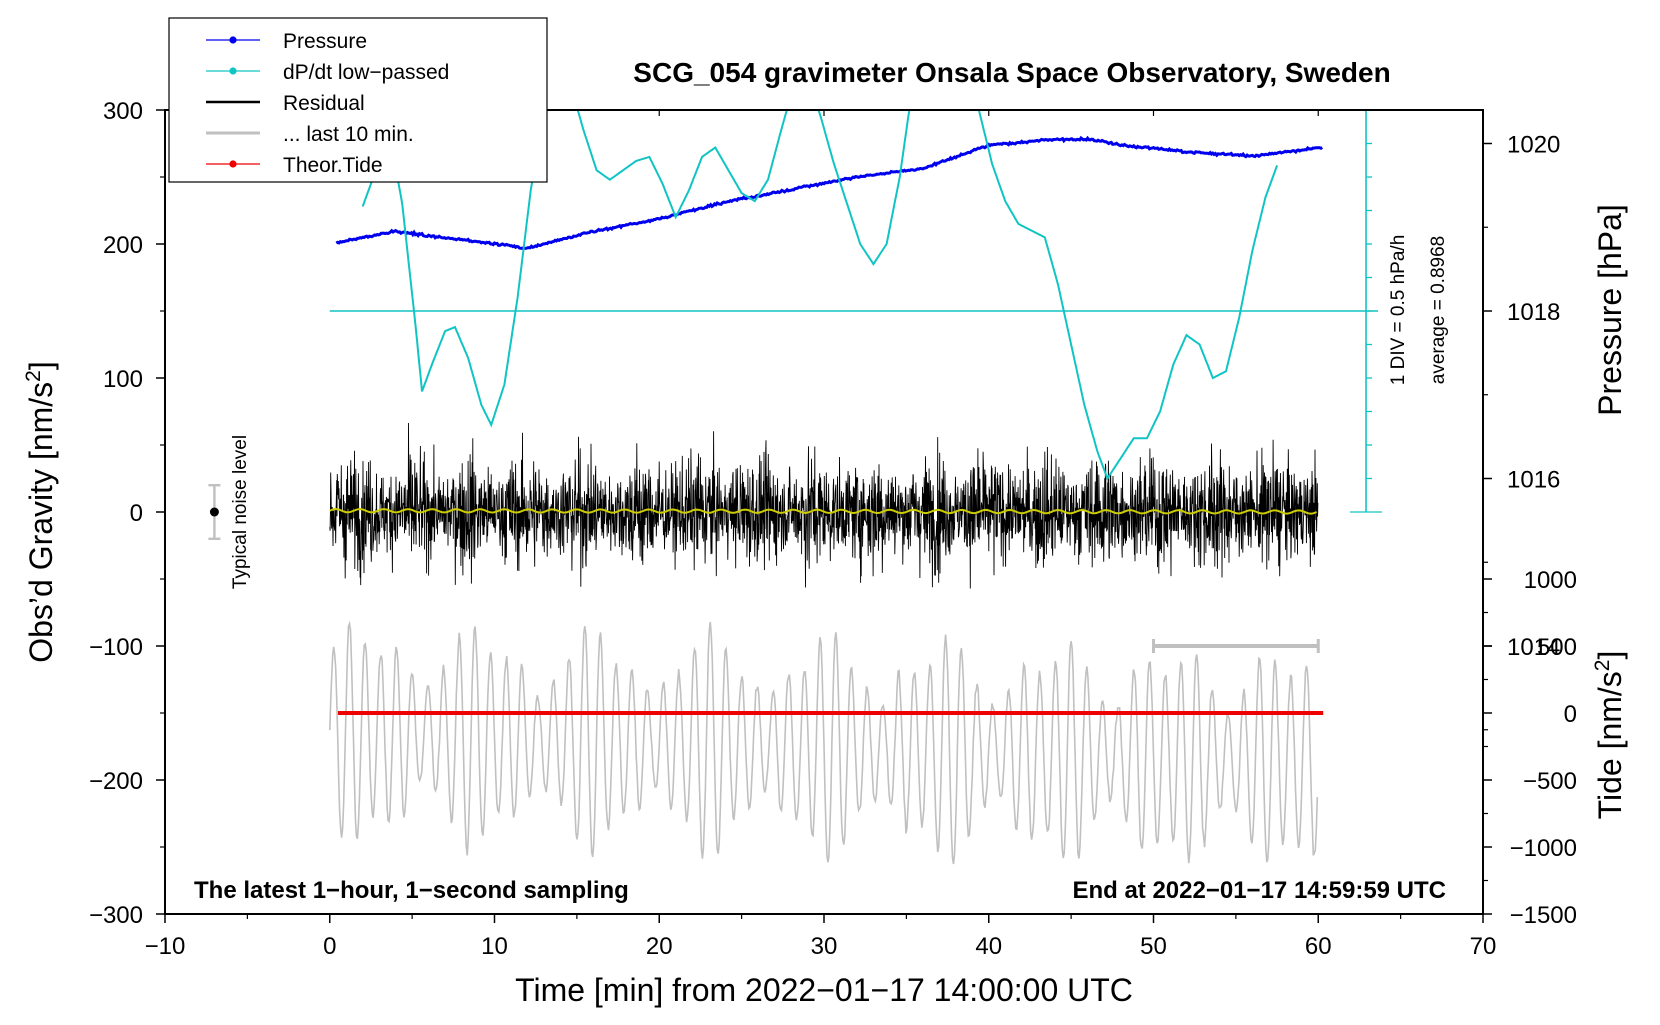  I want to click on legend-item-tide: Theor.Tide, so click(294, 165).